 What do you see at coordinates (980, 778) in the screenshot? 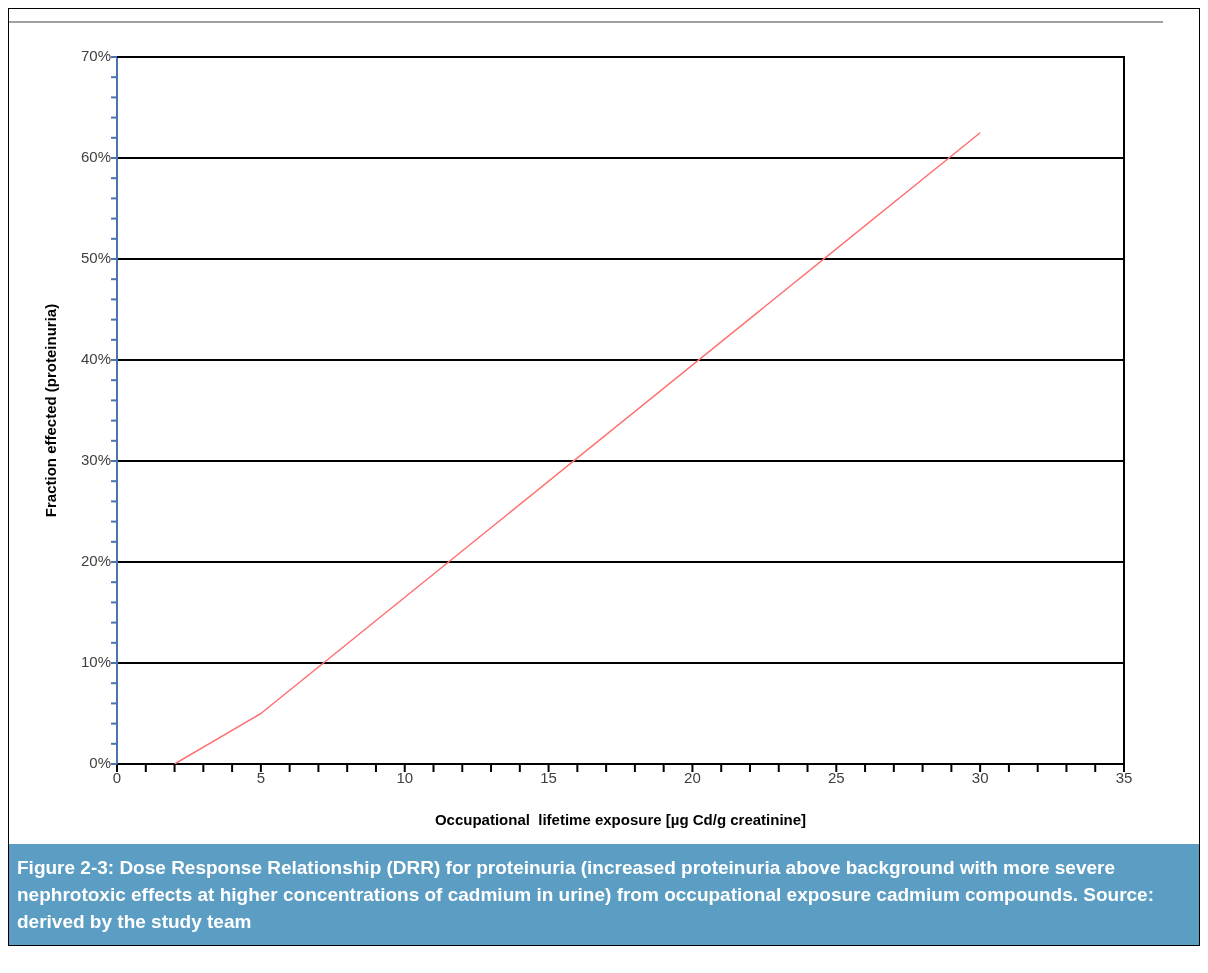
I see `x-tick-label: 30` at bounding box center [980, 778].